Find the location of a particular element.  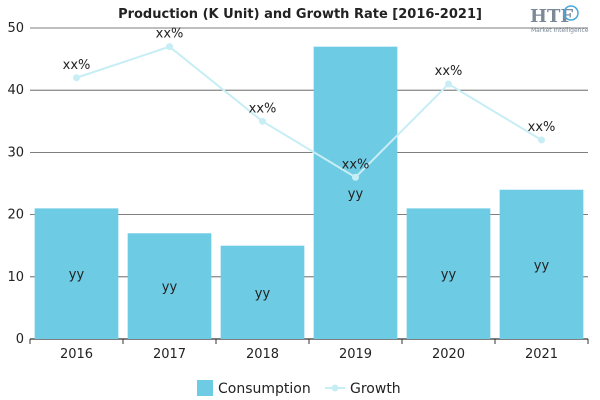

x-tick-label: 2016 is located at coordinates (76, 354).